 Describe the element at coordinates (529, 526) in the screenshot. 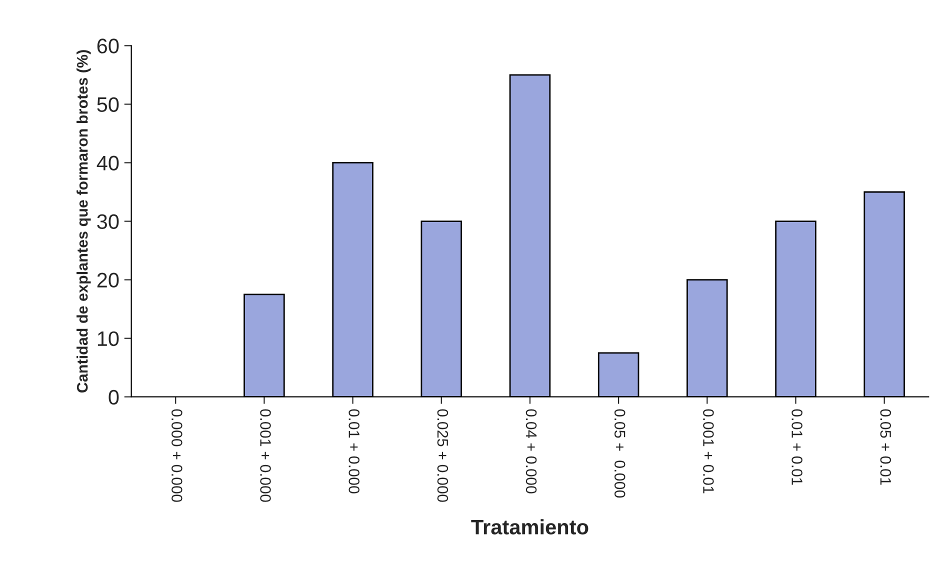

I see `x-axis-title: Tratamiento` at that location.